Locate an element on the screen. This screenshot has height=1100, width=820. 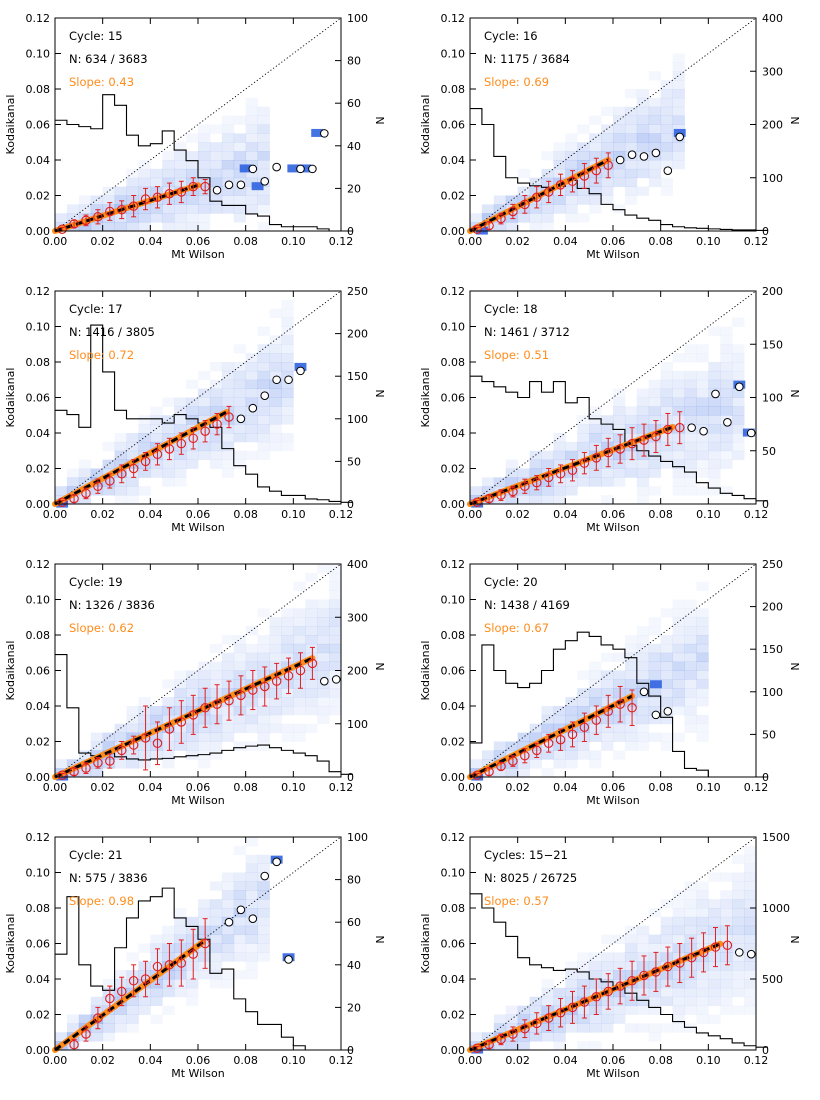
cycle-label: Cycle: 21 is located at coordinates (96, 855).